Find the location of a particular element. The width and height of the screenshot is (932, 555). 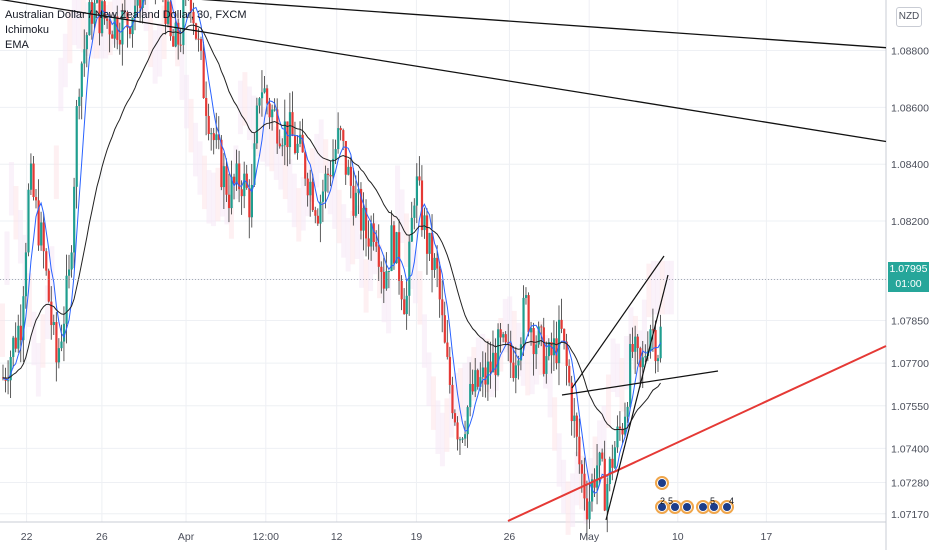

y-tick-label: 1.08800 is located at coordinates (910, 52).